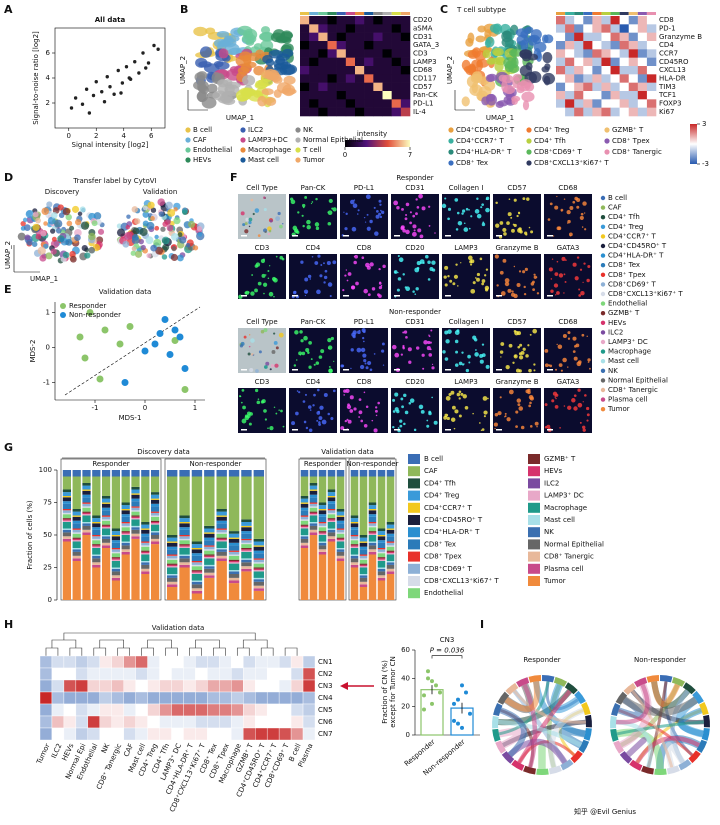 Image resolution: width=720 pixels, height=825 pixels. Describe the element at coordinates (584, 746) in the screenshot. I see `chord-segment` at that location.